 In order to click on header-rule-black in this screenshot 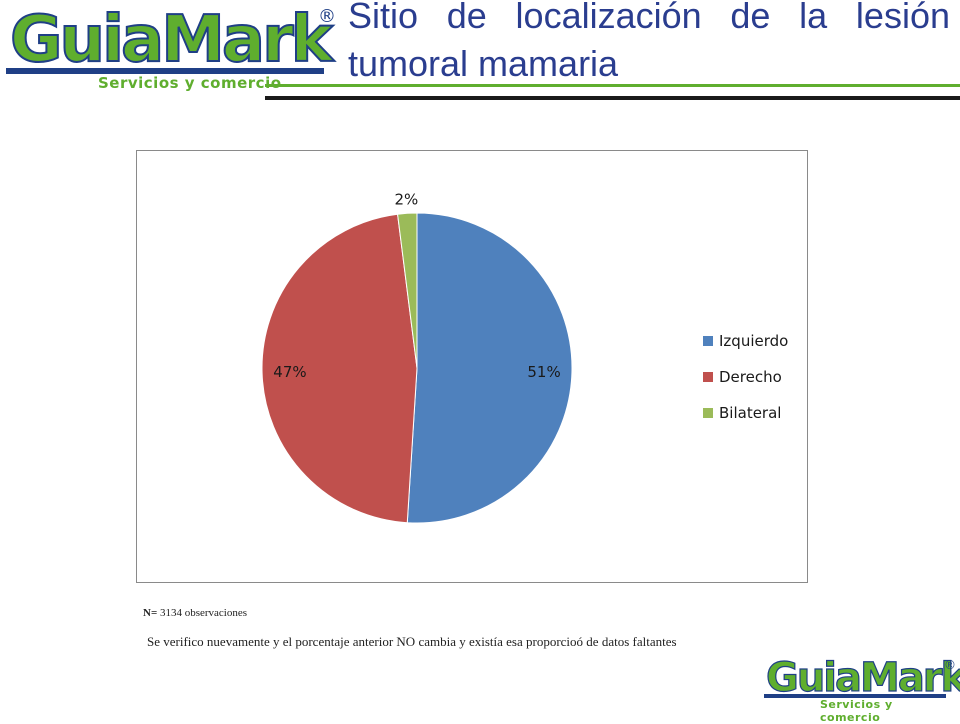, I will do `click(612, 98)`.